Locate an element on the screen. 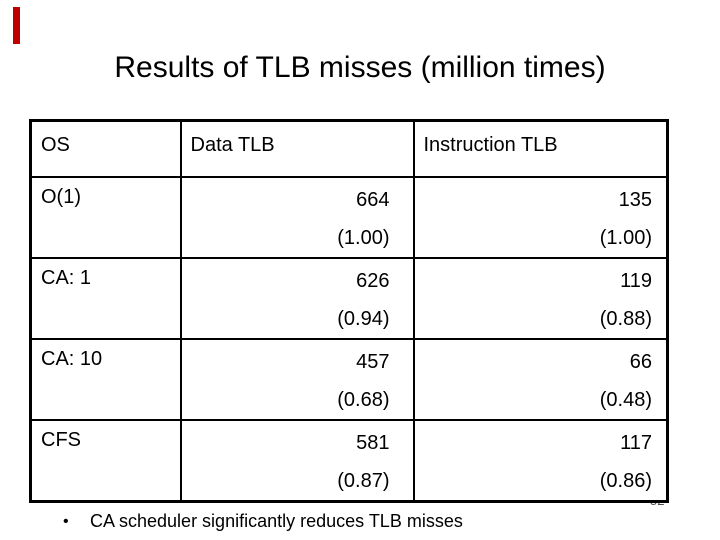  data-tlb-cell: 581 (0.87) is located at coordinates (297, 460).